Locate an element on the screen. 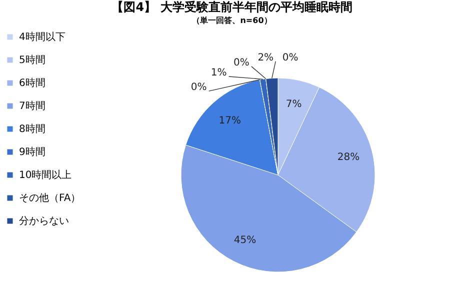 Image resolution: width=464 pixels, height=286 pixels. data-label: 45% is located at coordinates (245, 240).